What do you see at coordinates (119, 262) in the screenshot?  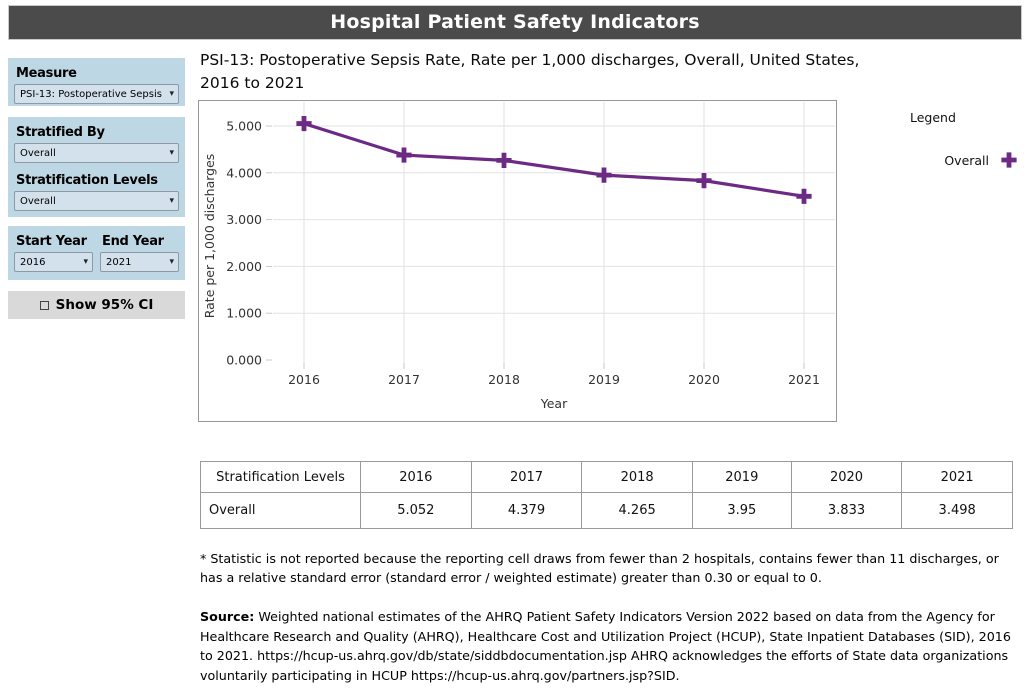 I see `end-year-select-value: 2021` at bounding box center [119, 262].